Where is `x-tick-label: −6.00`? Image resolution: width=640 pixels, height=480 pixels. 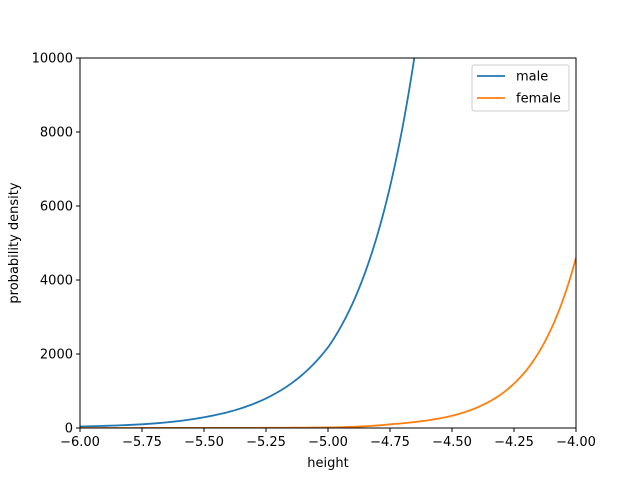 x-tick-label: −6.00 is located at coordinates (80, 442).